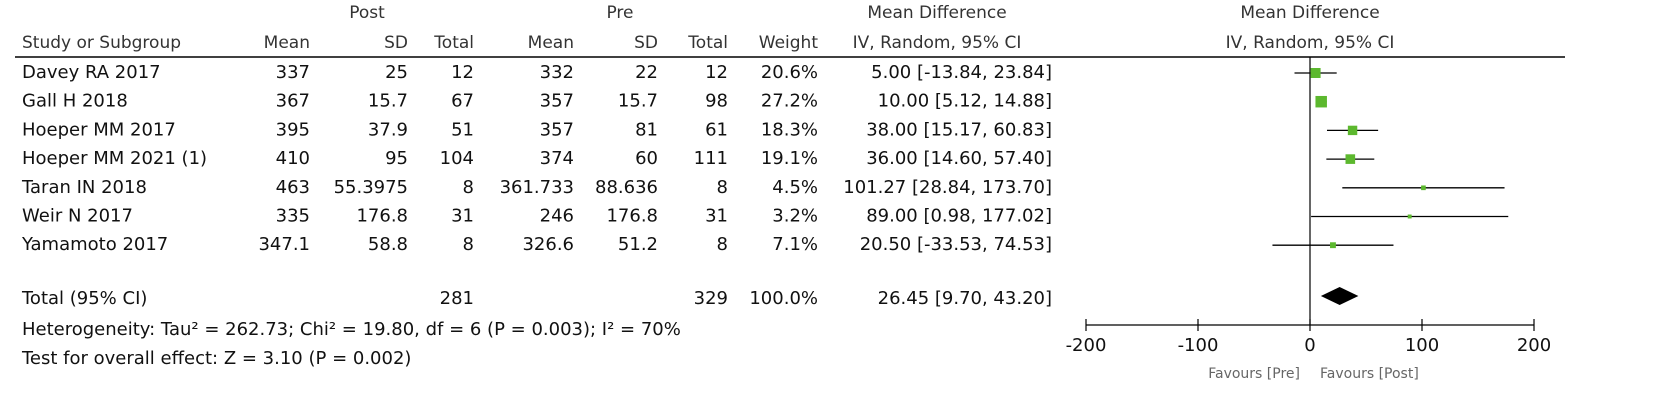  I want to click on table-cell: 25, so click(396, 72).